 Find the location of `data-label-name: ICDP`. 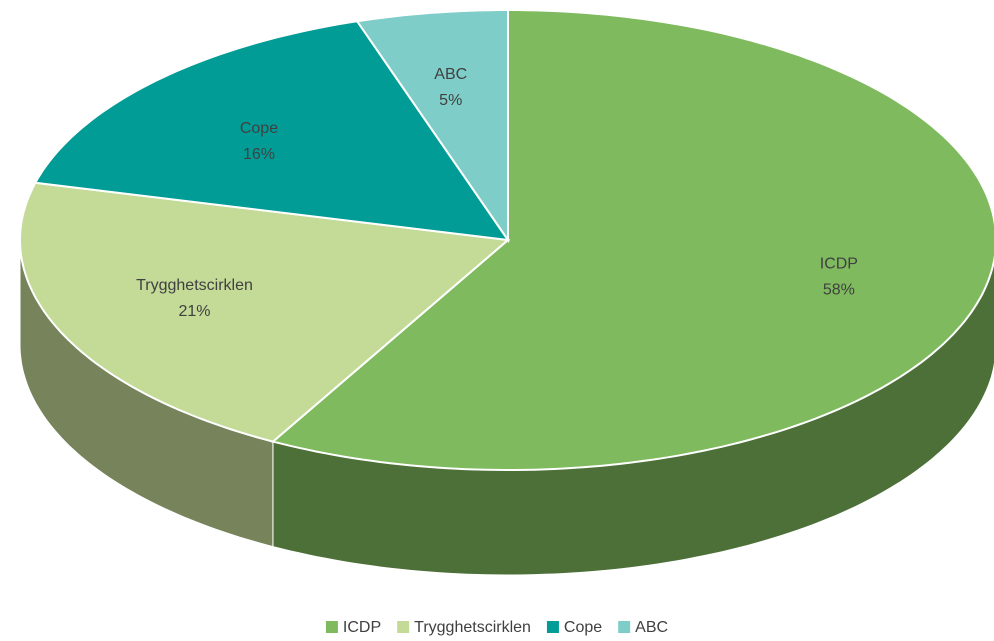

data-label-name: ICDP is located at coordinates (839, 263).